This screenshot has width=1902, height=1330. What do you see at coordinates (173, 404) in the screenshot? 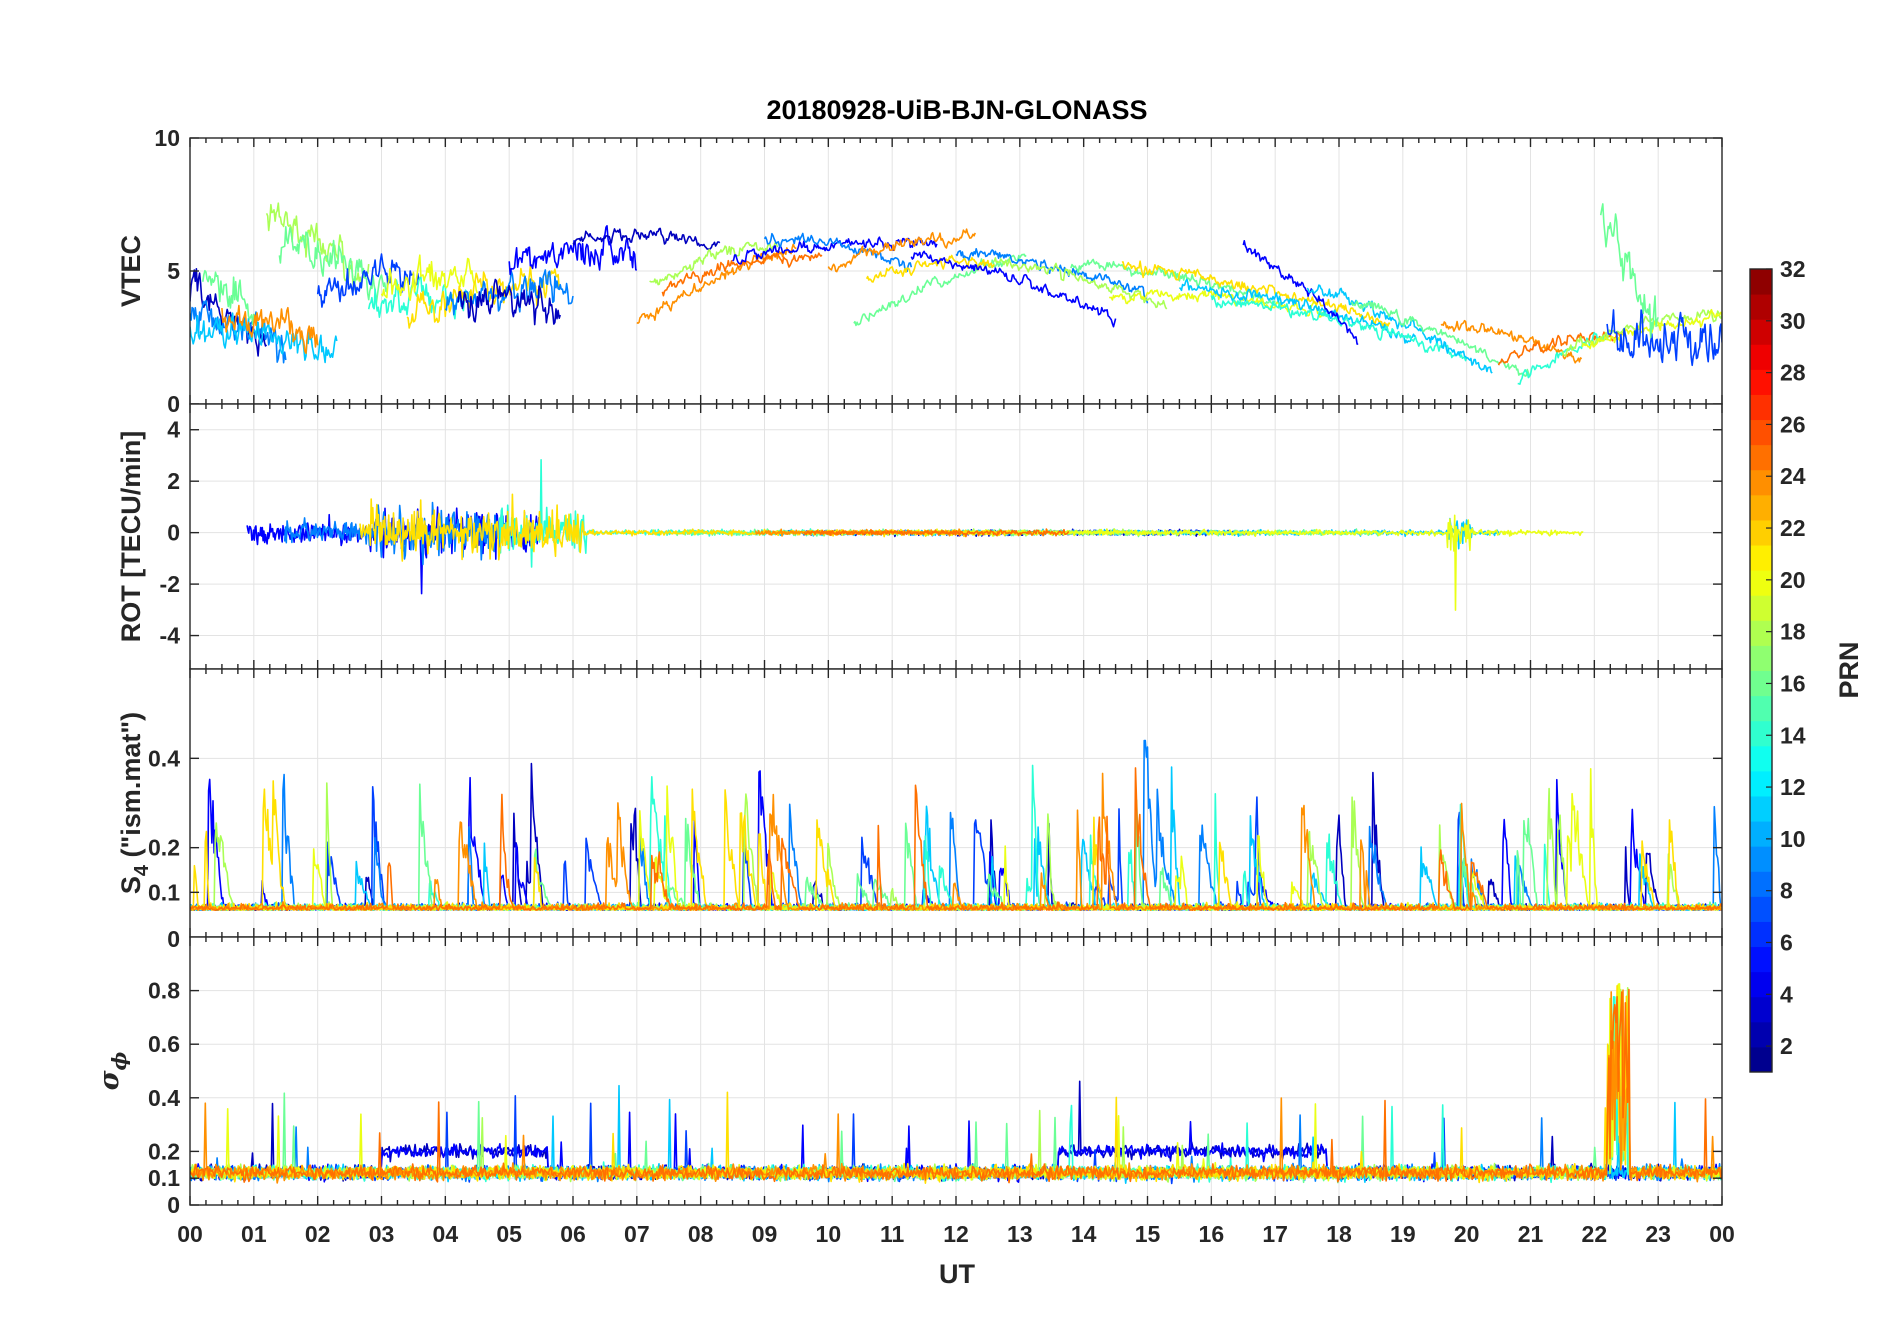
I see `vtec-ytick-label: 0` at bounding box center [173, 404].